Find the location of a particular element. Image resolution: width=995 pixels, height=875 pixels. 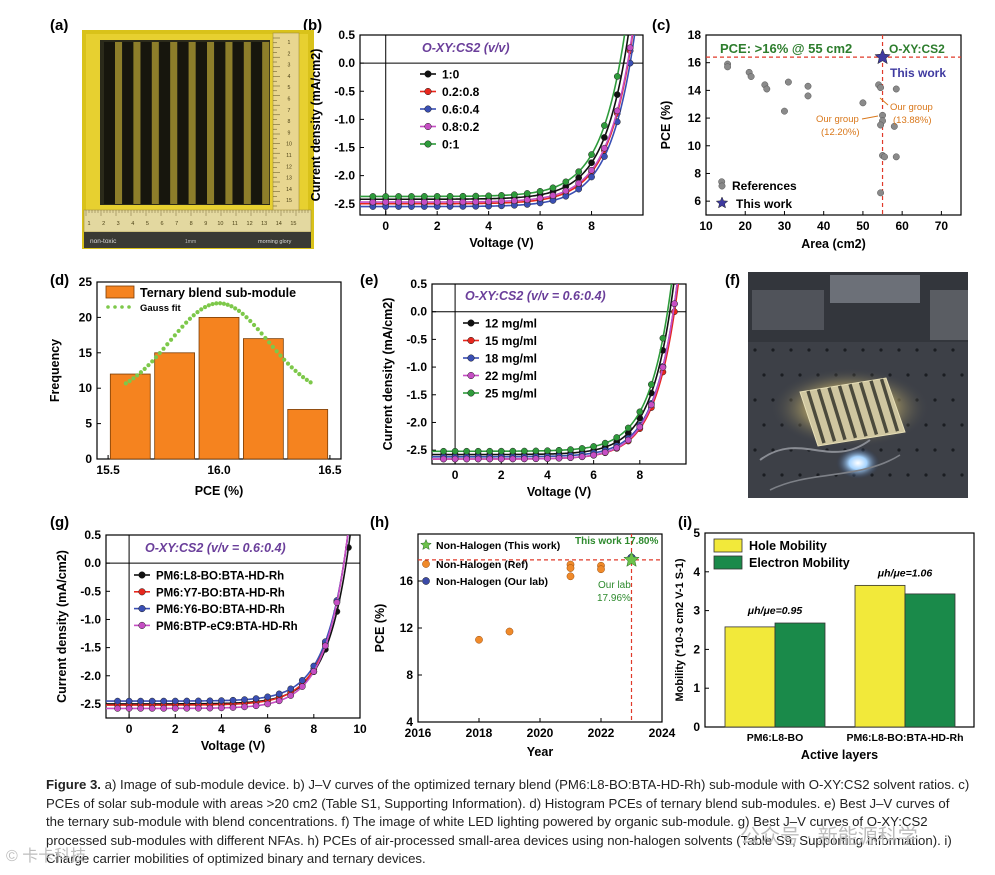

annotation-arrow is located at coordinates (884, 101).